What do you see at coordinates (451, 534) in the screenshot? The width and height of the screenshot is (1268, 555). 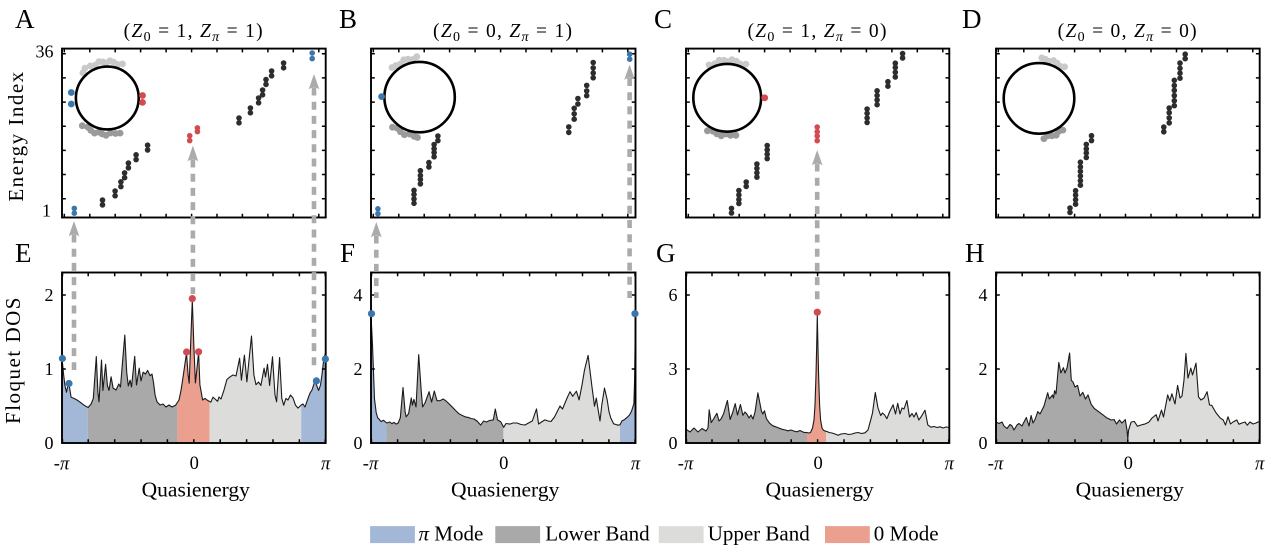 I see `svg-text: π Mode` at bounding box center [451, 534].